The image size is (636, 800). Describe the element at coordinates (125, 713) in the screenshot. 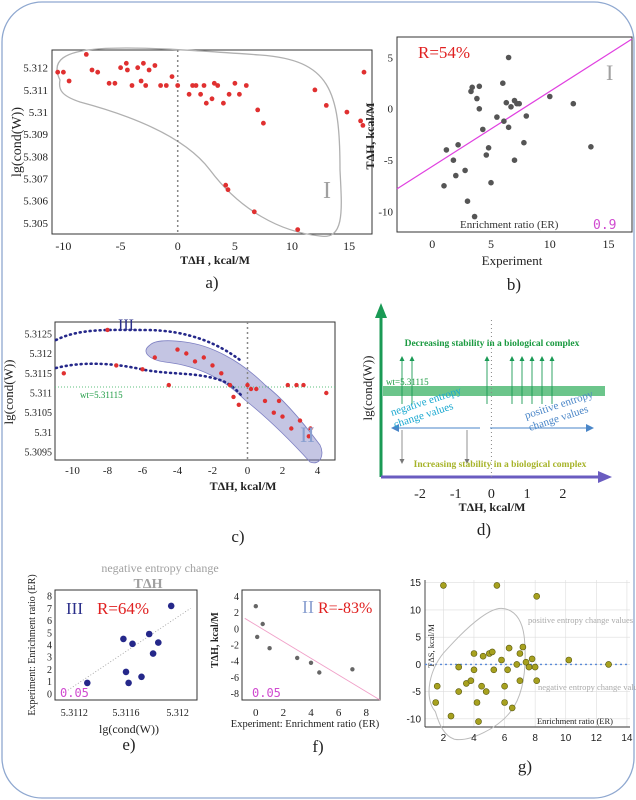

I see `x-tick-label: 5.3116` at that location.